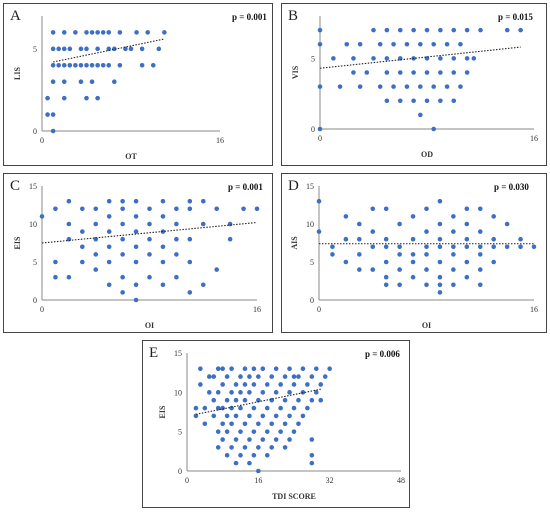 Image resolution: width=550 pixels, height=512 pixels. Describe the element at coordinates (313, 58) in the screenshot. I see `y-tick-label: 5` at that location.